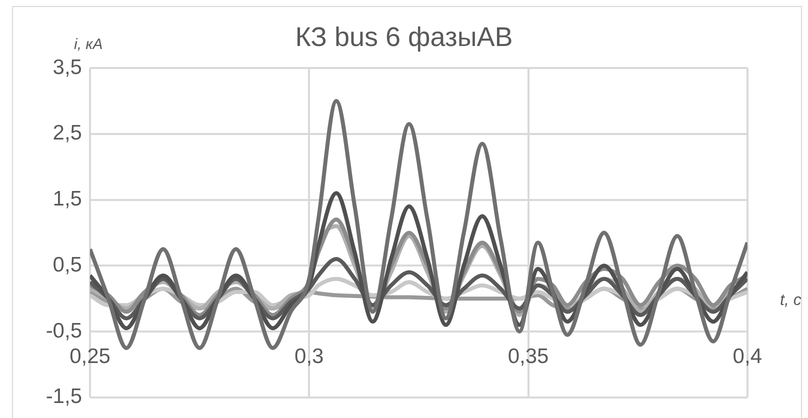 The width and height of the screenshot is (808, 418). Describe the element at coordinates (67, 264) in the screenshot. I see `y-tick-label: 0,5` at that location.